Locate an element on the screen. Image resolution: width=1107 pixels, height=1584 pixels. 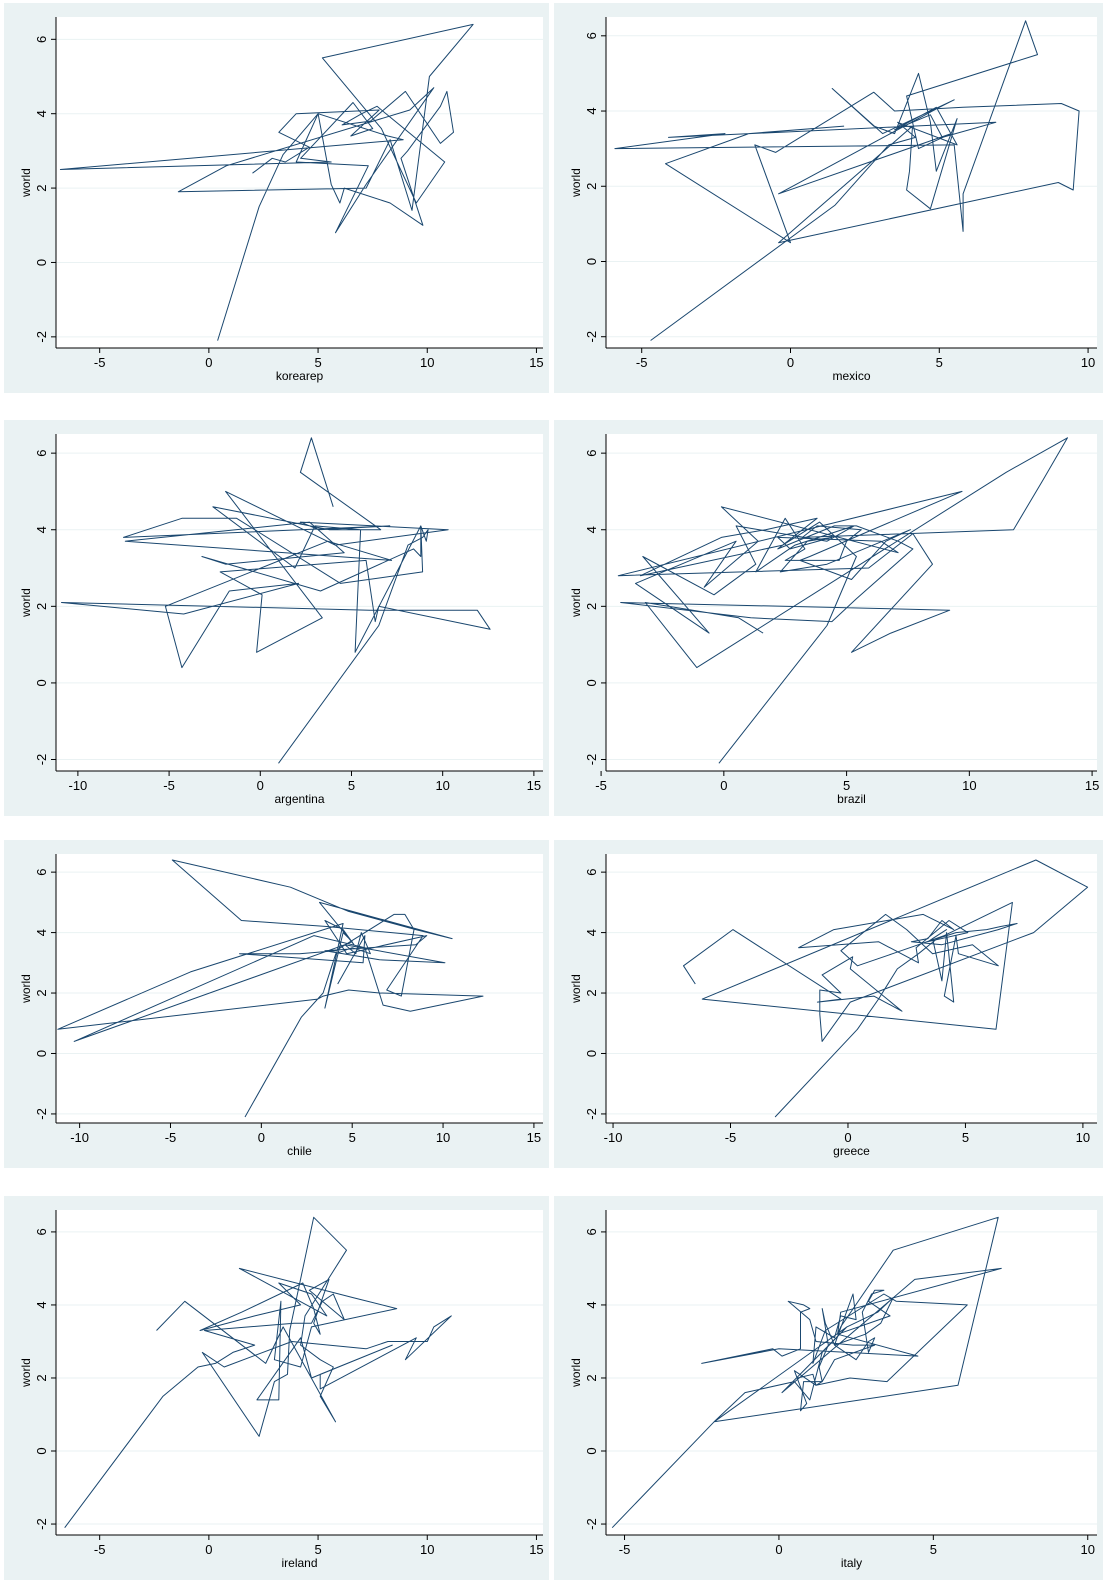
chart-svg: -5 0 5 10 15 -2 0 2 4 6 korearep world is located at coordinates (276, 198).